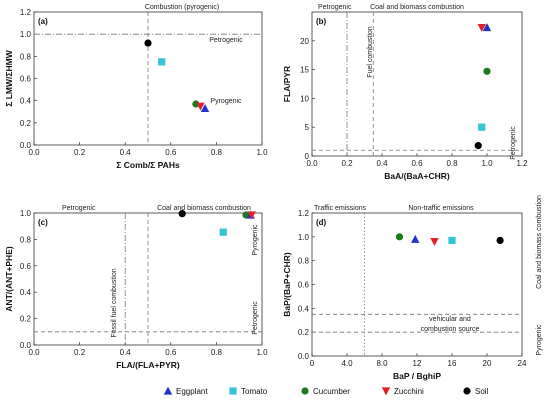  Describe the element at coordinates (482, 391) in the screenshot. I see `legend-label: Soil` at that location.